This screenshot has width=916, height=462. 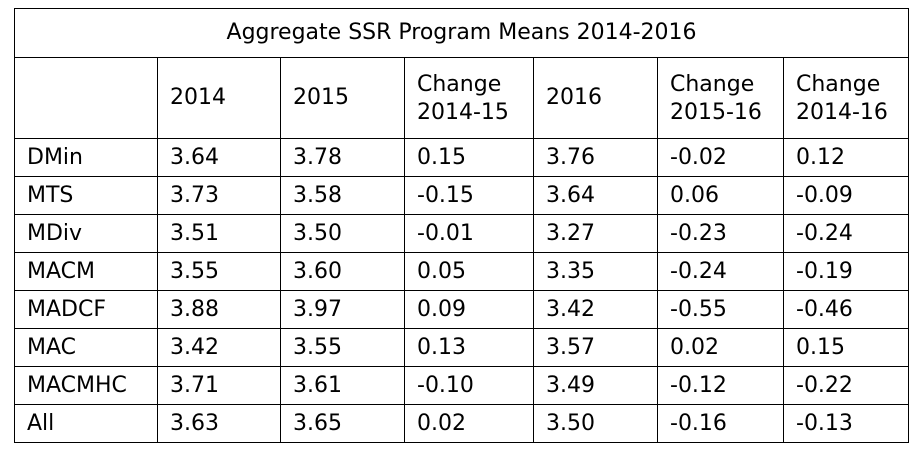 What do you see at coordinates (469, 385) in the screenshot?
I see `table-cell: -0.10` at bounding box center [469, 385].